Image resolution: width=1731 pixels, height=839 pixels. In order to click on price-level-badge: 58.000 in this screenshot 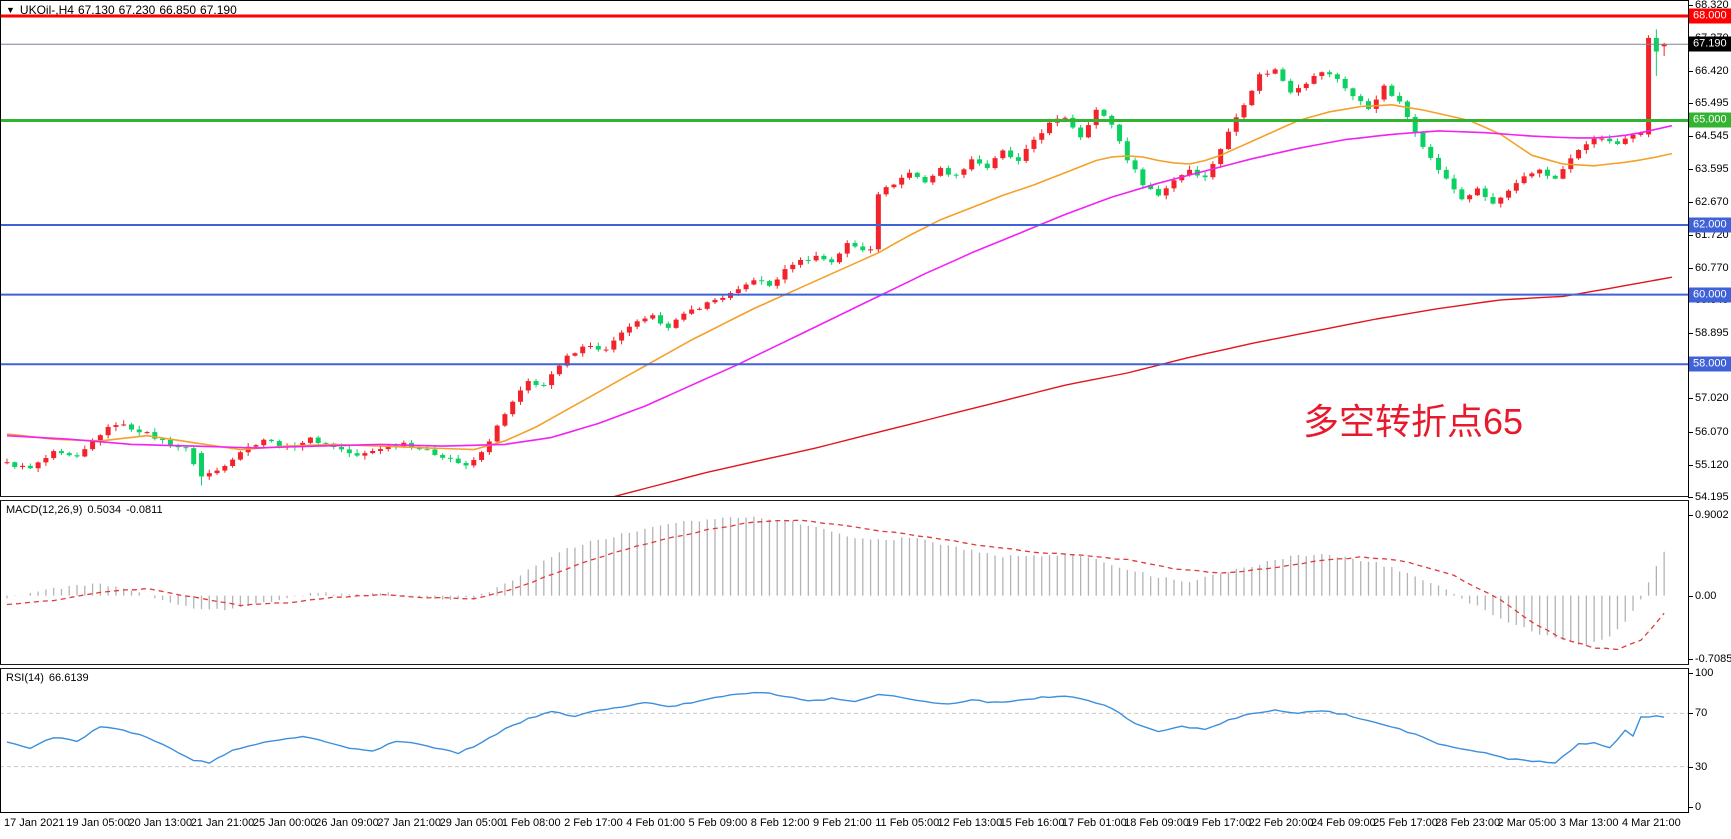, I will do `click(1710, 364)`.